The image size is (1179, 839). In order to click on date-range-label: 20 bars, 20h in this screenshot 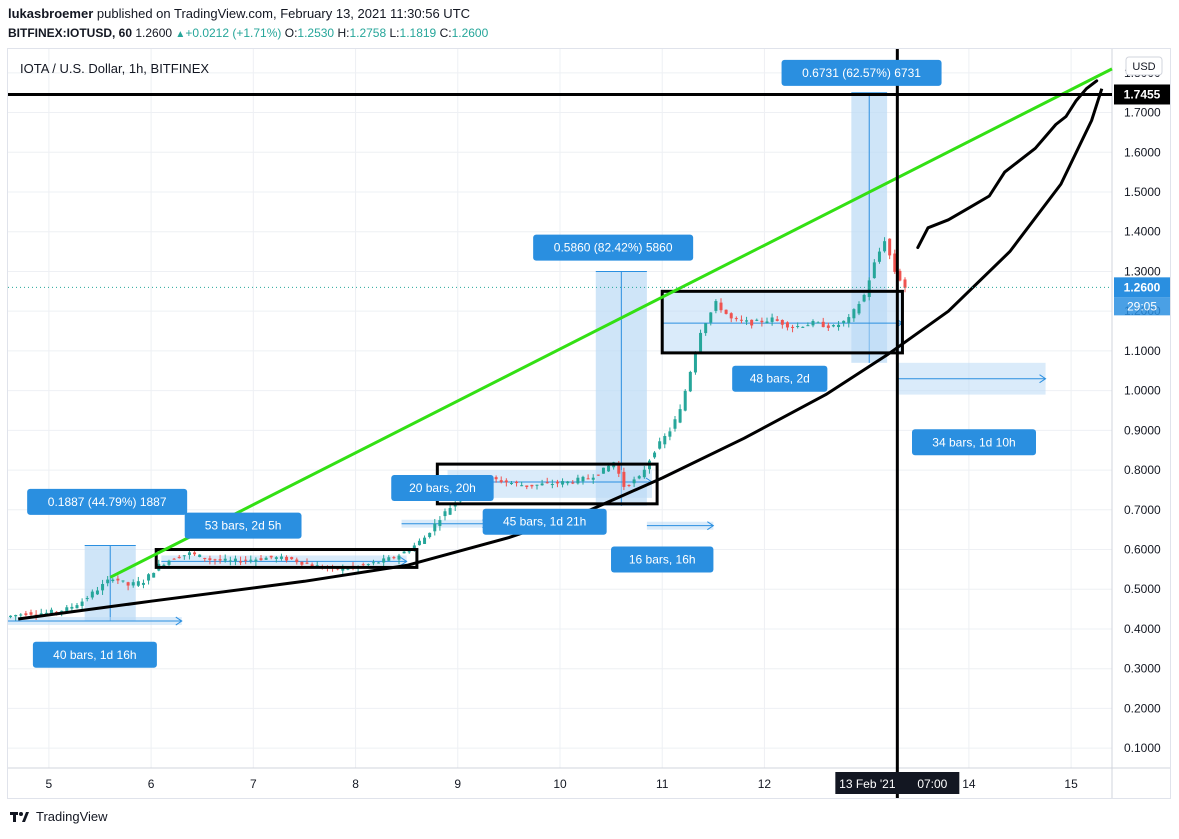, I will do `click(442, 488)`.